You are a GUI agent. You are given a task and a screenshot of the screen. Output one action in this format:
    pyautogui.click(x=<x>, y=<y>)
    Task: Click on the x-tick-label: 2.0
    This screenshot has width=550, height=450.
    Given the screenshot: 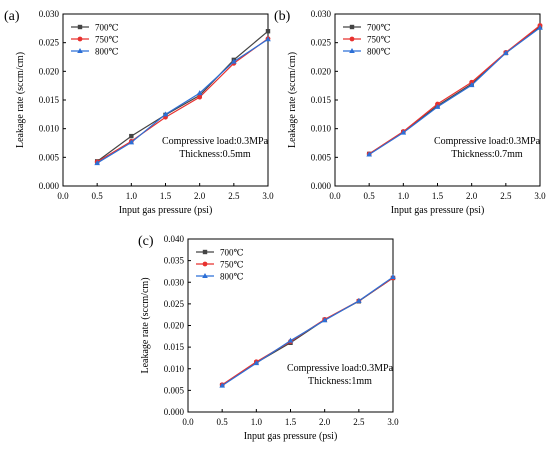 What is the action you would take?
    pyautogui.click(x=200, y=196)
    